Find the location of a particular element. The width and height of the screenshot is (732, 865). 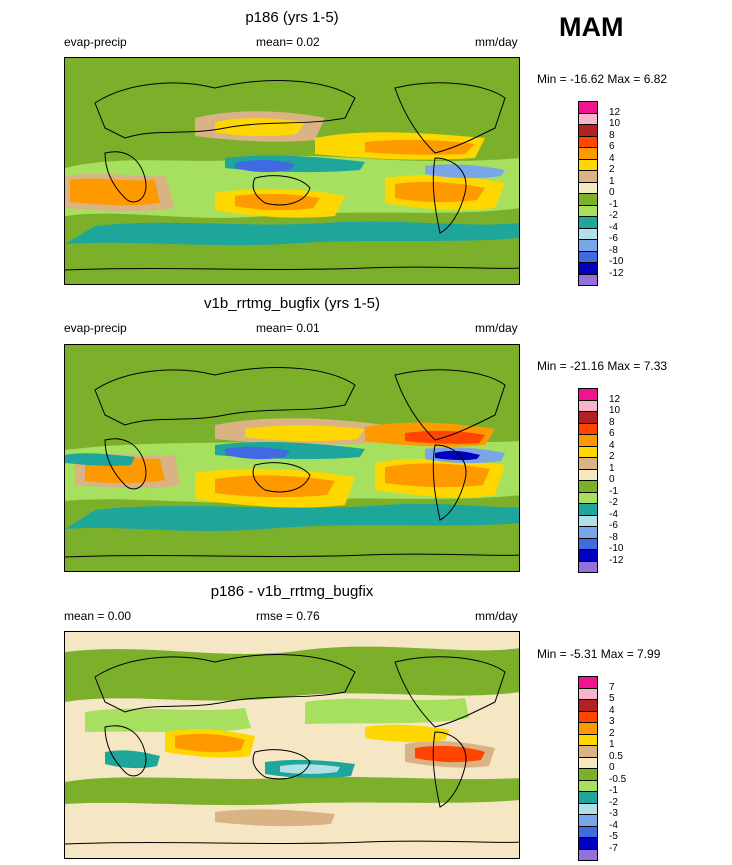

colorbar-label: 0.5 is located at coordinates (616, 756).